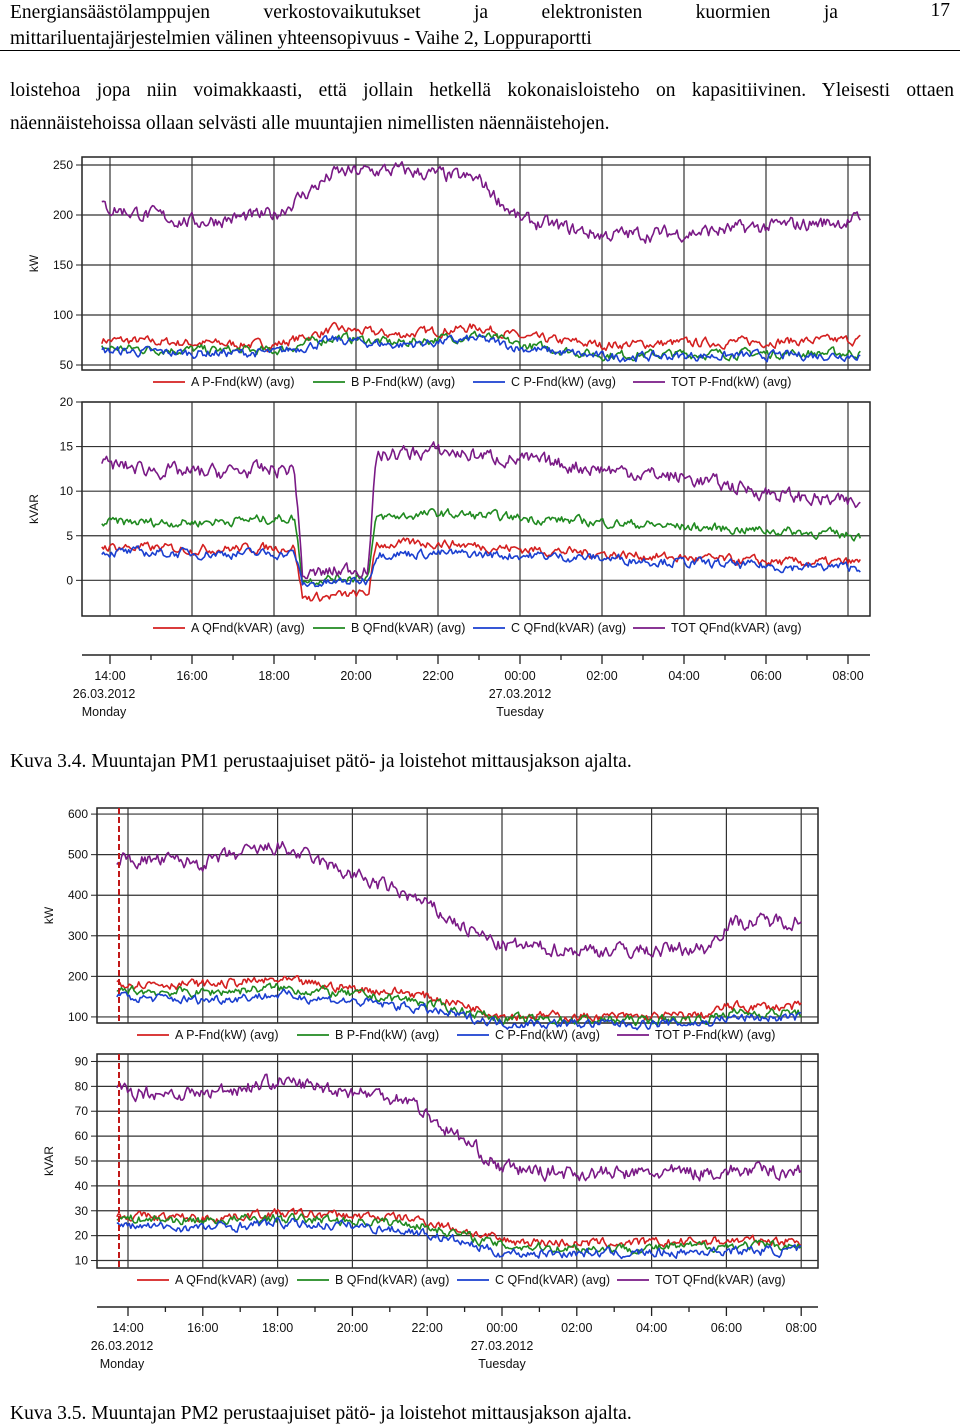 This screenshot has height=1425, width=960. What do you see at coordinates (387, 1035) in the screenshot?
I see `legend-entry: B P-Fnd(kW) (avg)` at bounding box center [387, 1035].